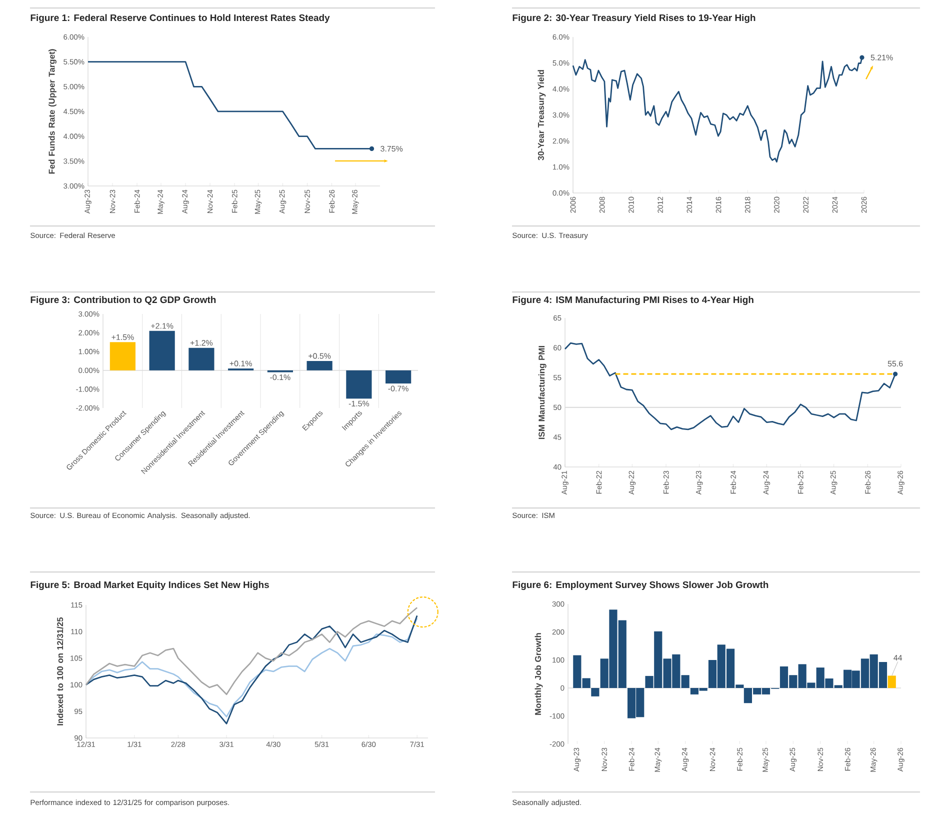  I want to click on y-axis-title: 30-Year Treasury Yield, so click(542, 115).